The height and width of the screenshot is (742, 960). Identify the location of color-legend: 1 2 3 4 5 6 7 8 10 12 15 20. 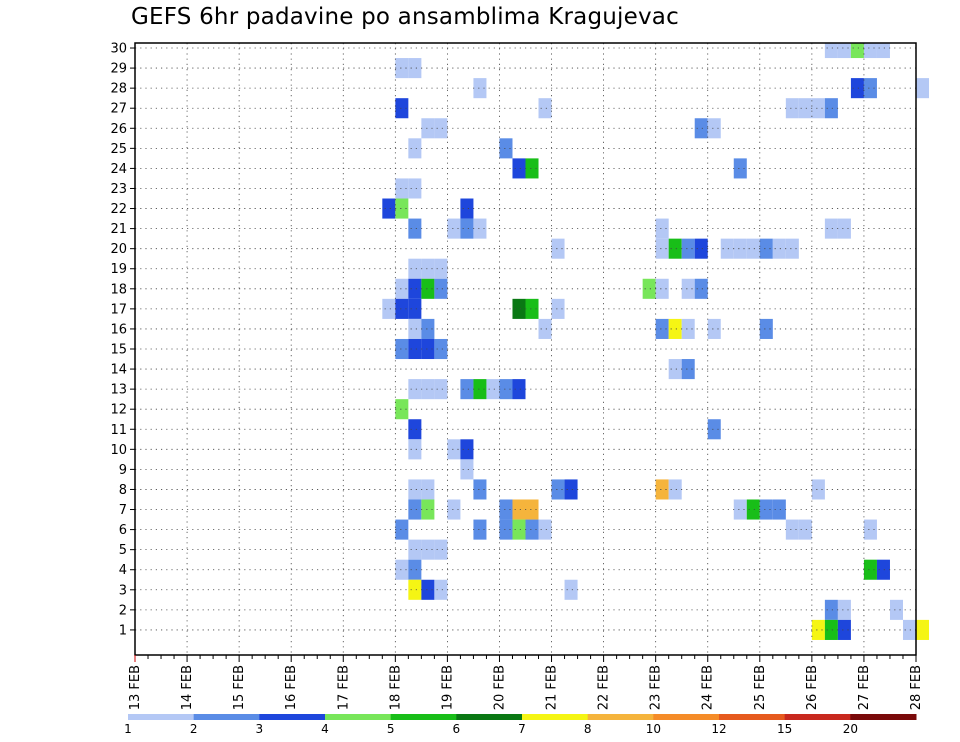
(520, 725).